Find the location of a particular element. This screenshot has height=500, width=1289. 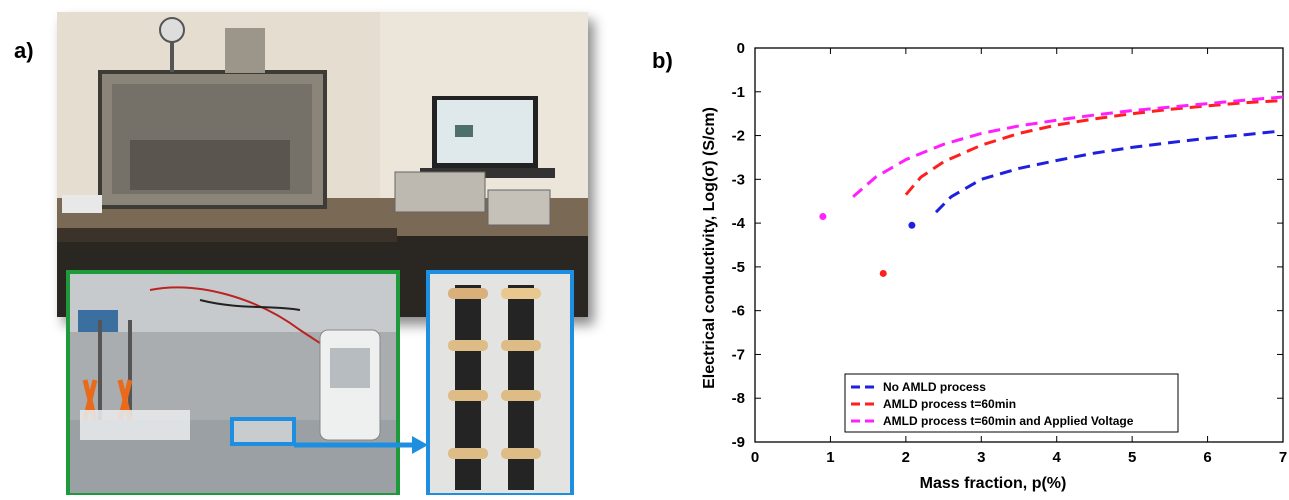

y-tick-label: -4 is located at coordinates (739, 223).